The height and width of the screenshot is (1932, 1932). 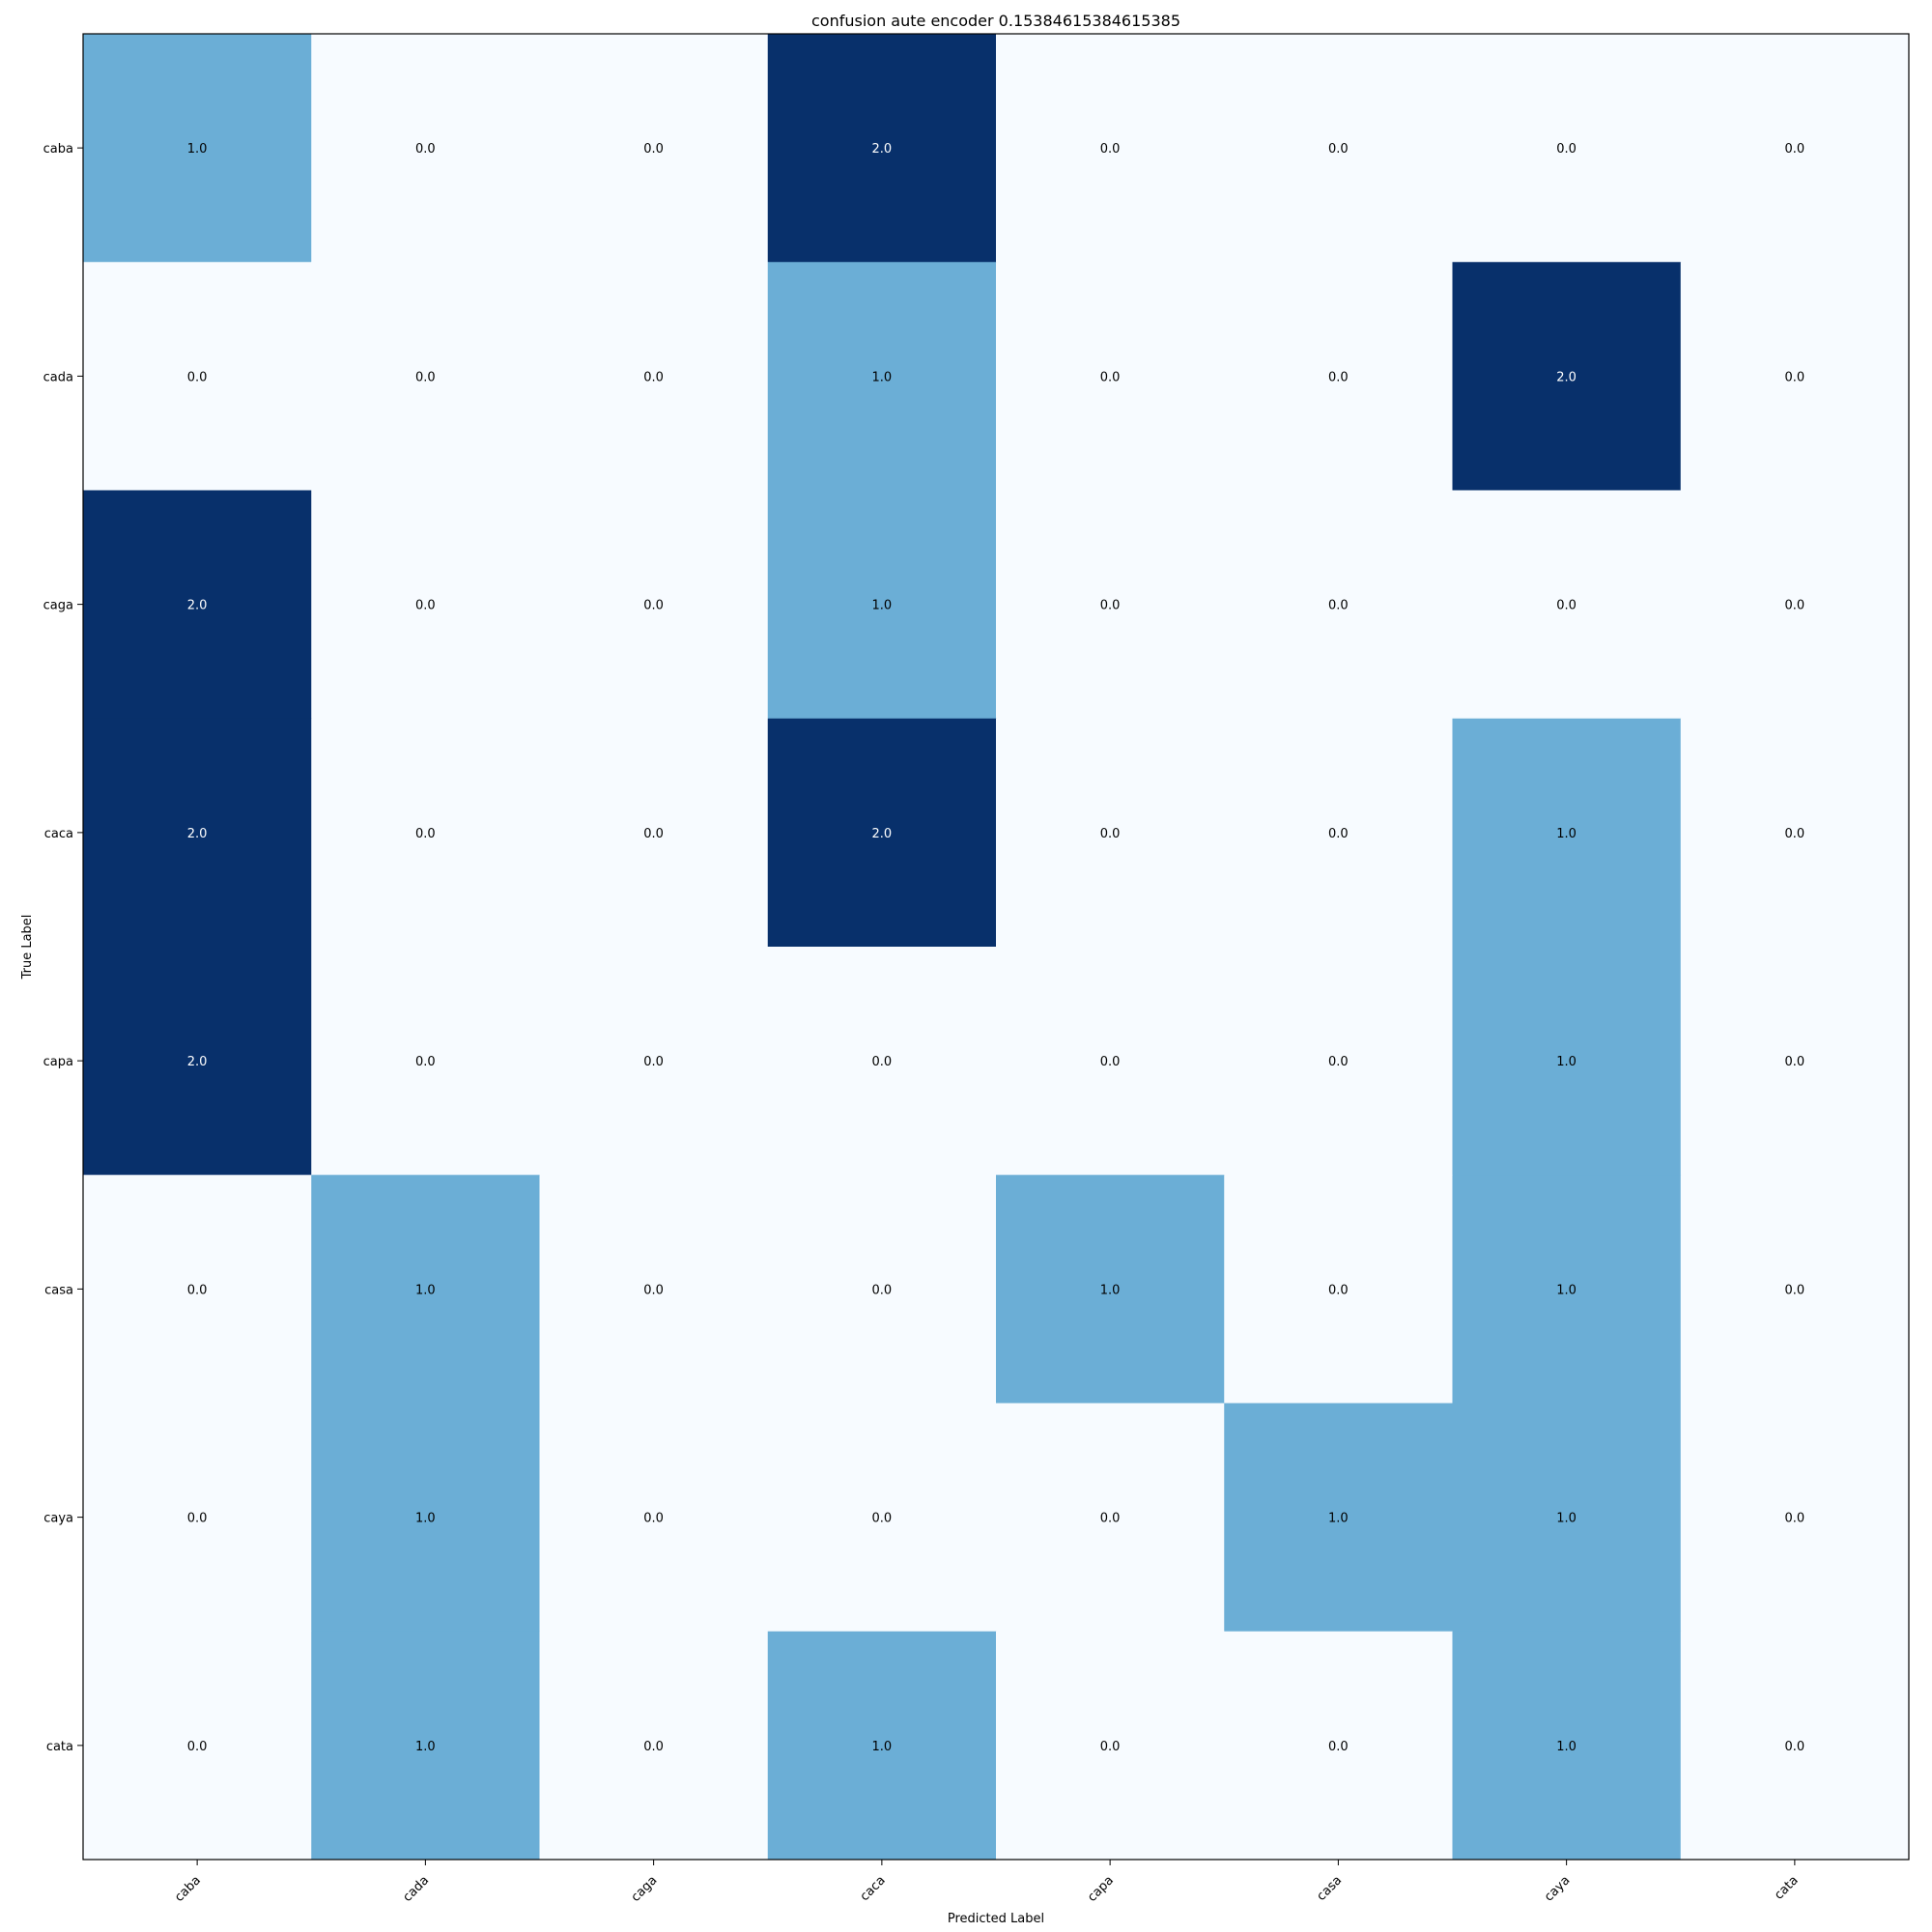 What do you see at coordinates (63, 948) in the screenshot?
I see `y-axis-ticks: caba cada caga caca capa casa caya cata` at bounding box center [63, 948].